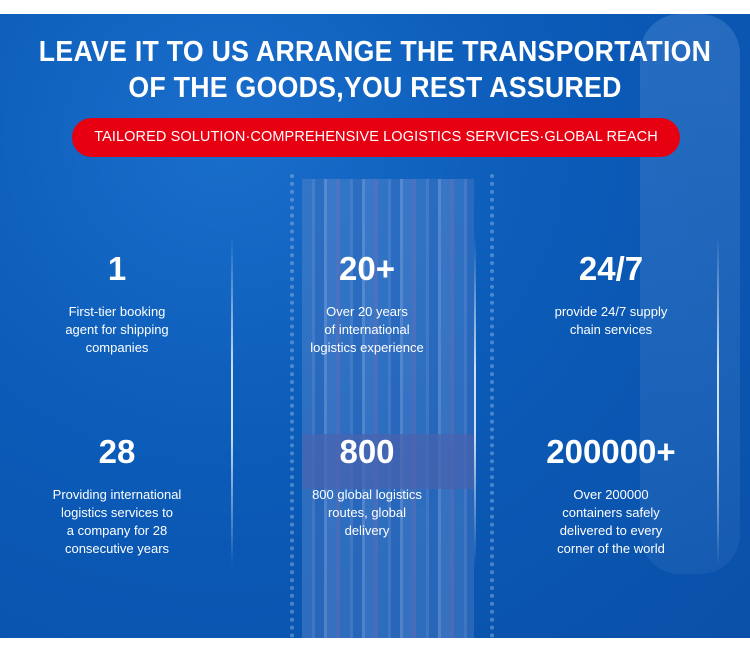 Image resolution: width=750 pixels, height=655 pixels. Describe the element at coordinates (117, 451) in the screenshot. I see `stat-value: 28` at that location.